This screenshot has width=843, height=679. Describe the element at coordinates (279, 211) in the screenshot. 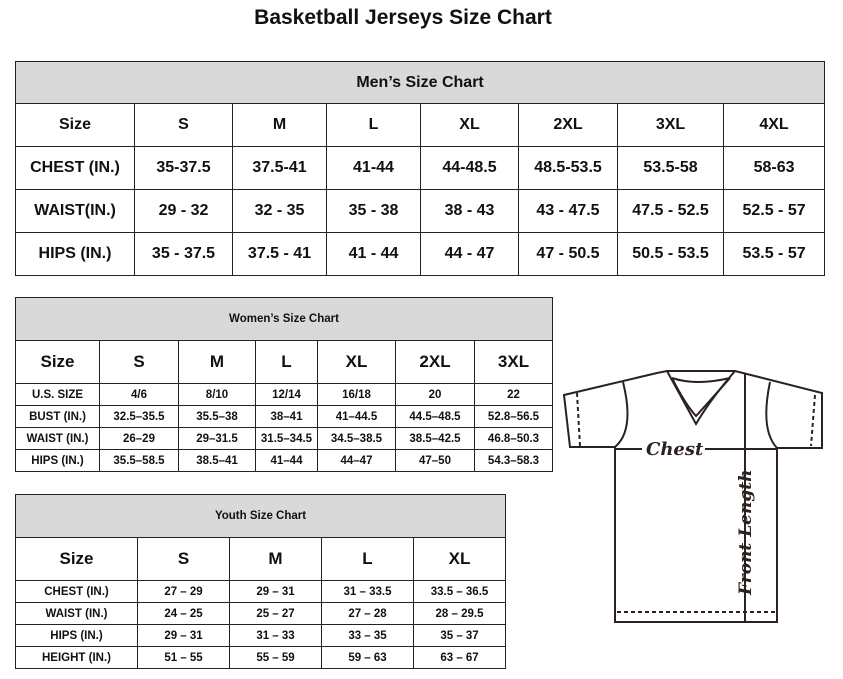

I see `table-cell: 32 - 35` at that location.